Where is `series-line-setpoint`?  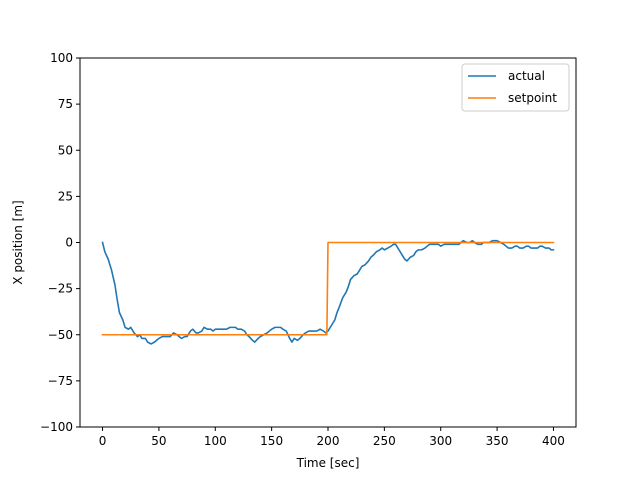 series-line-setpoint is located at coordinates (328, 288).